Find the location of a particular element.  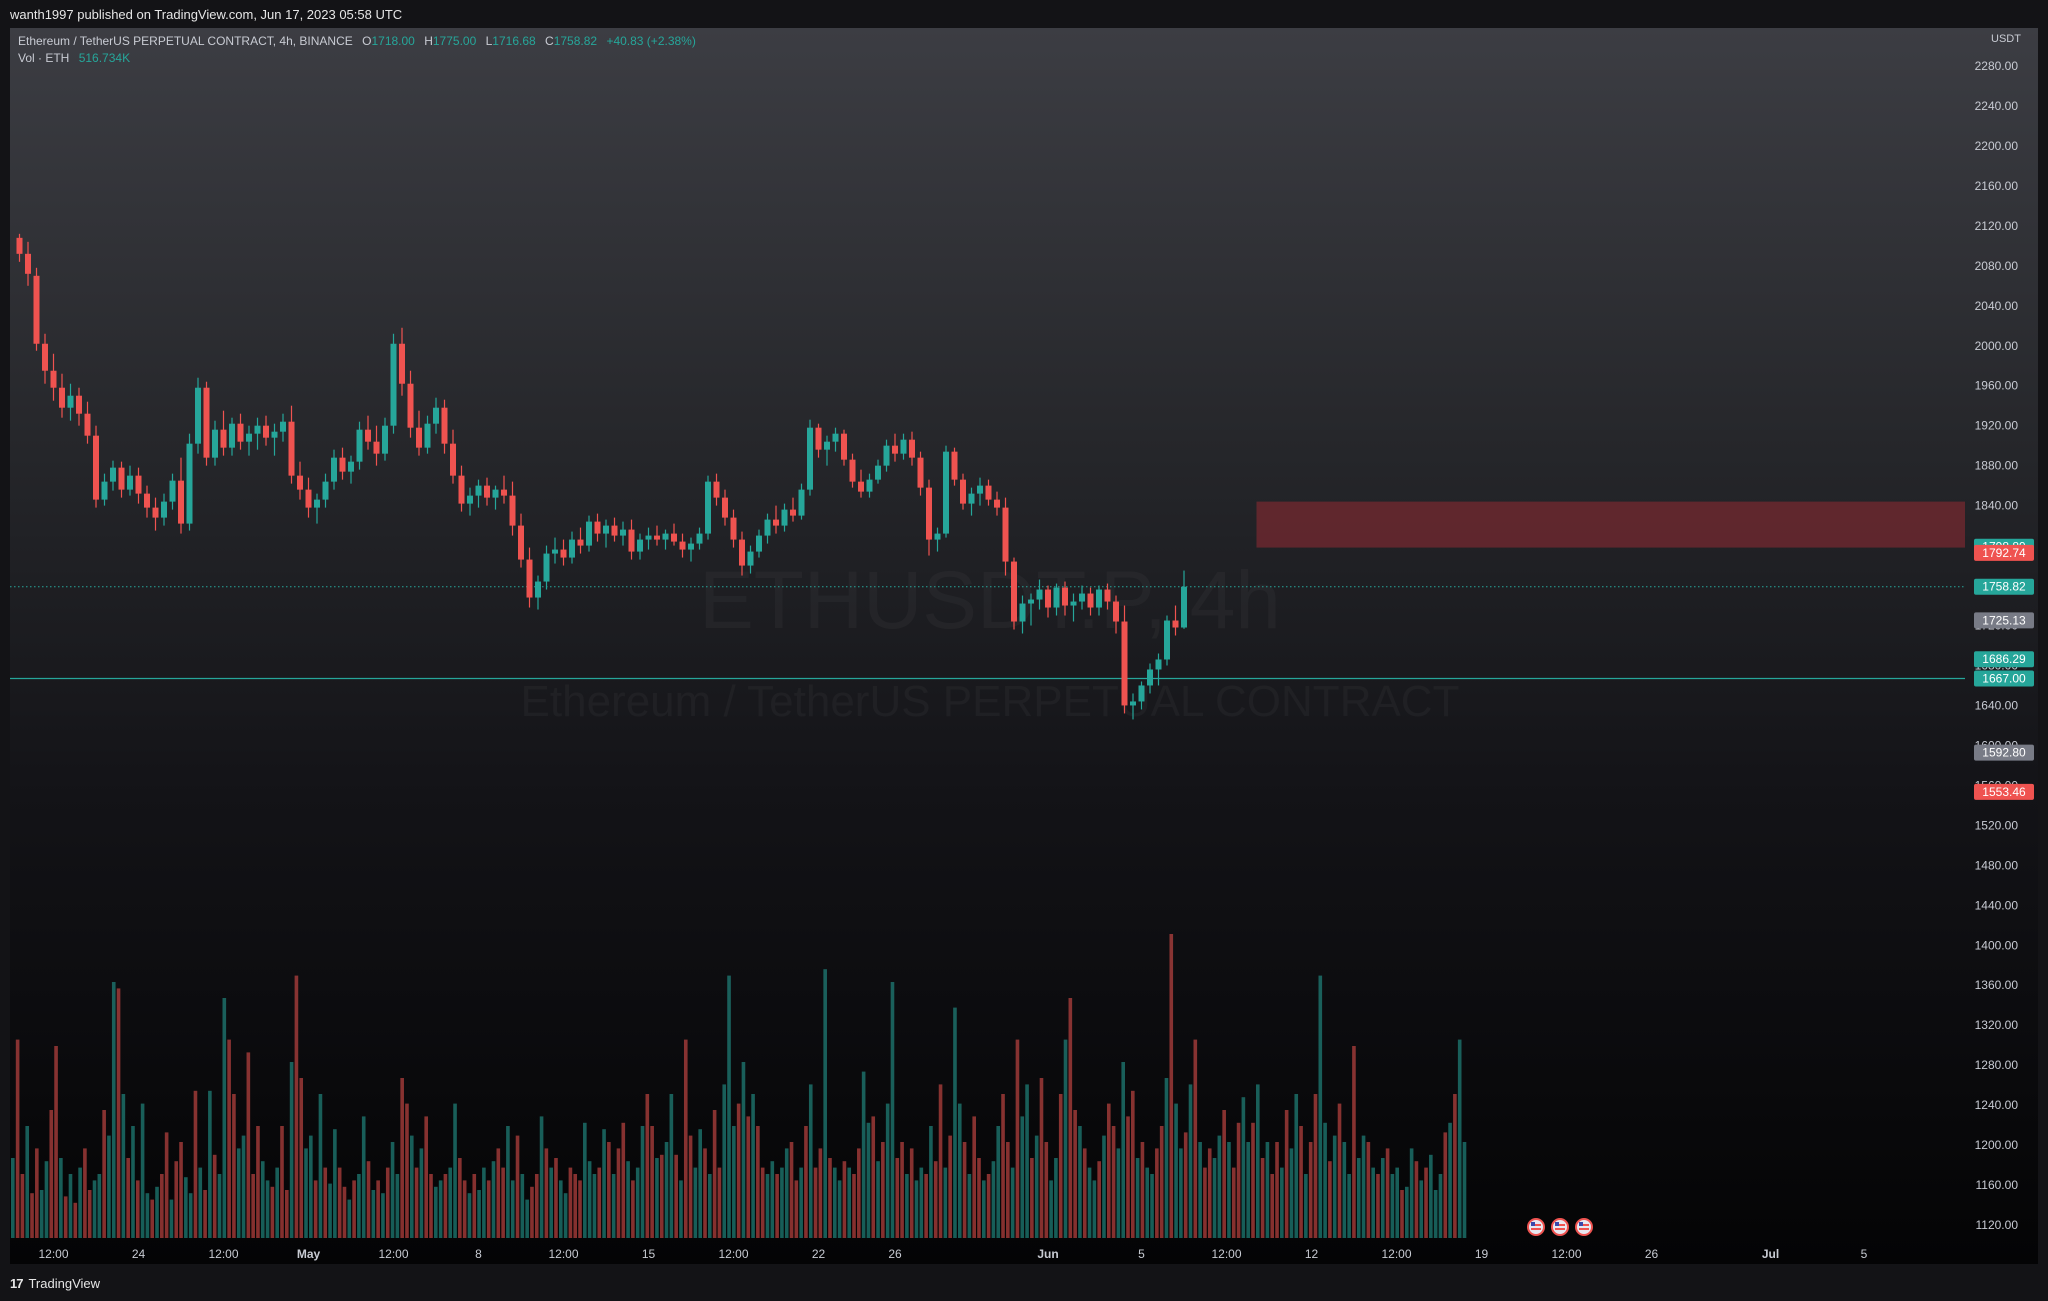

low-value: 1716.68 is located at coordinates (514, 41).